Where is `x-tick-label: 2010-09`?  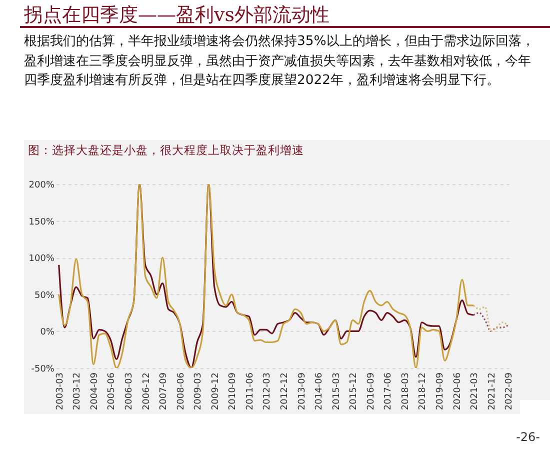 x-tick-label: 2010-09 is located at coordinates (233, 391).